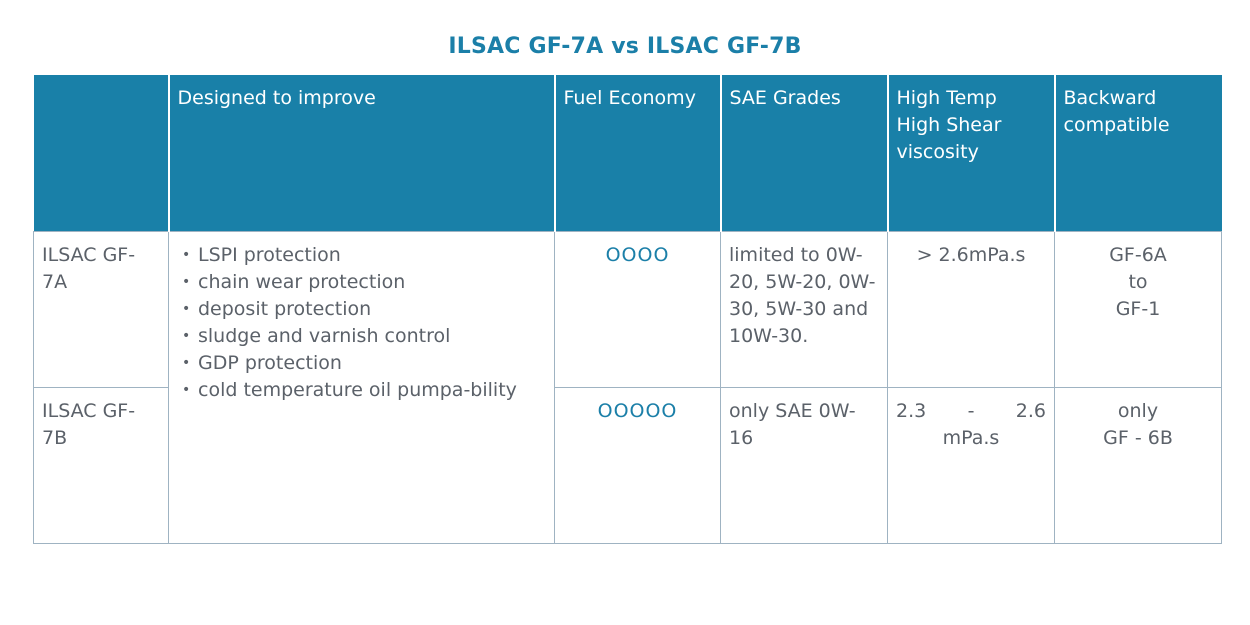  What do you see at coordinates (361, 309) in the screenshot?
I see `list-item: • deposit protection` at bounding box center [361, 309].